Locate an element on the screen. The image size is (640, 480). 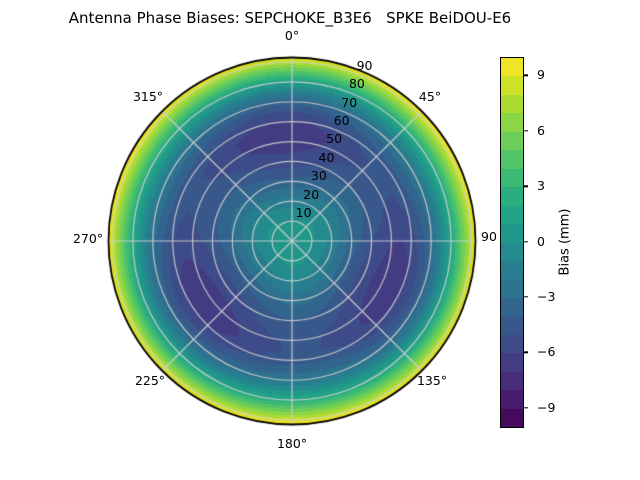
theta-tick-label: 180° is located at coordinates (292, 443).